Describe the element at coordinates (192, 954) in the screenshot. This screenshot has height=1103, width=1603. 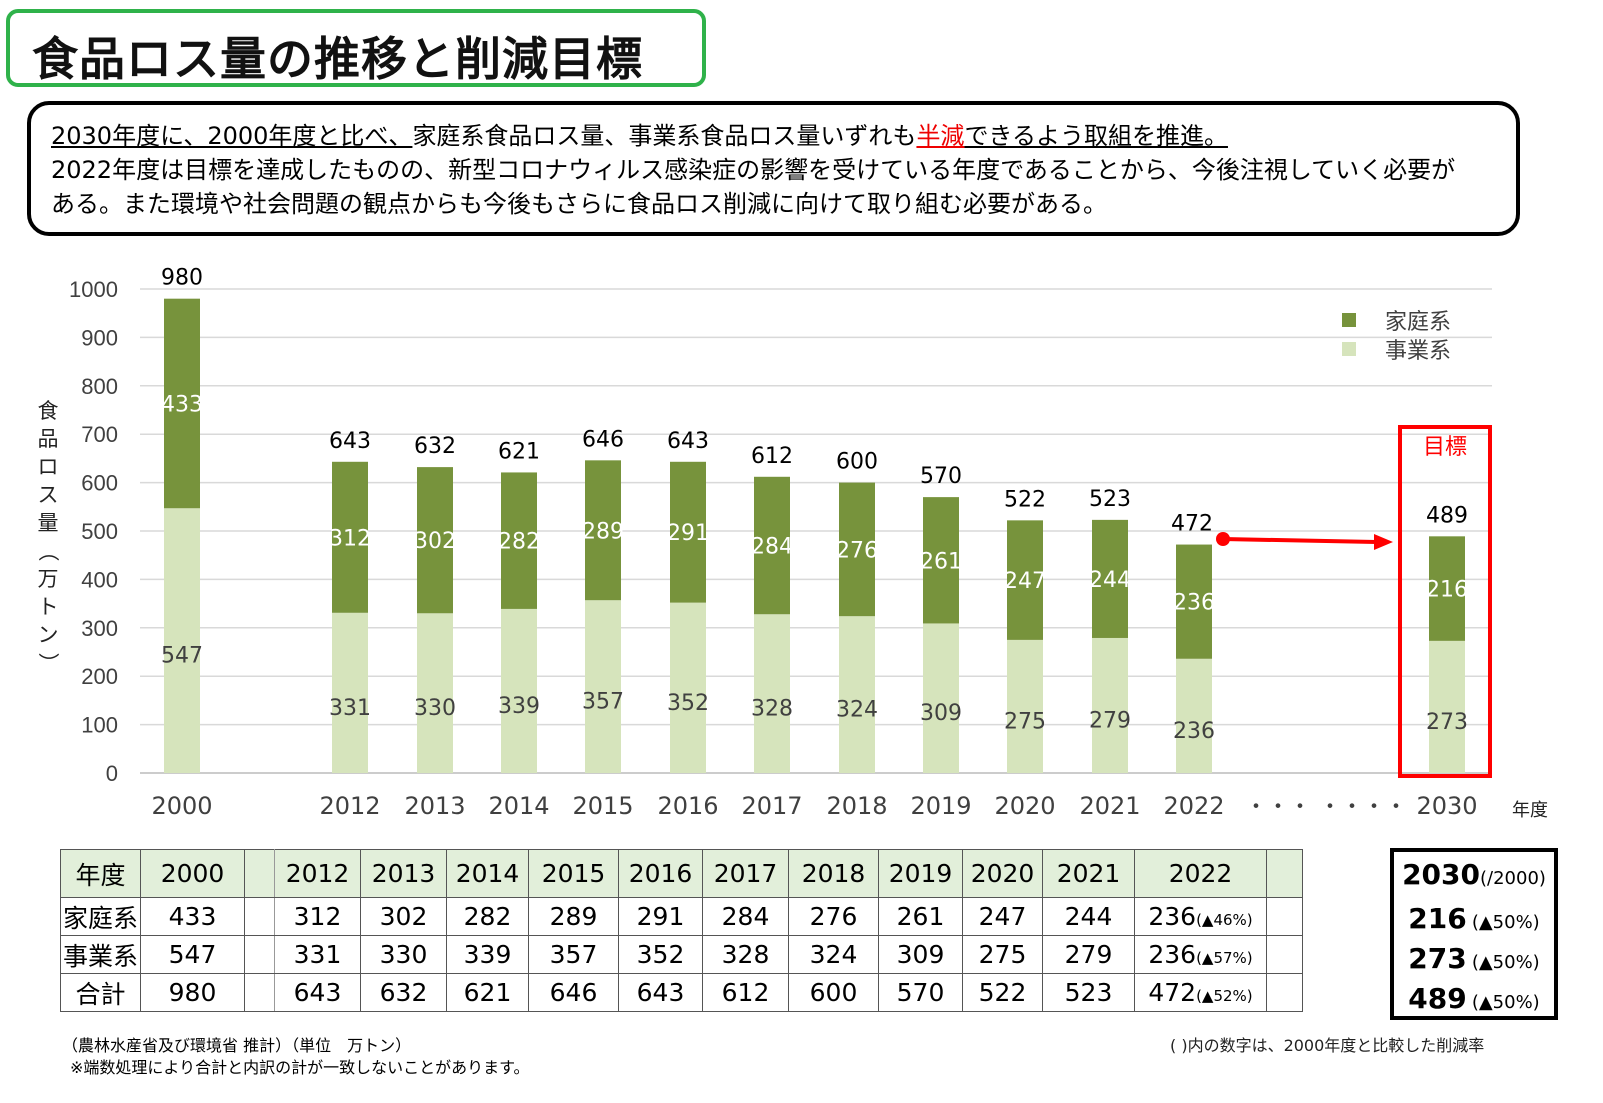
I see `table-cell: 547` at that location.